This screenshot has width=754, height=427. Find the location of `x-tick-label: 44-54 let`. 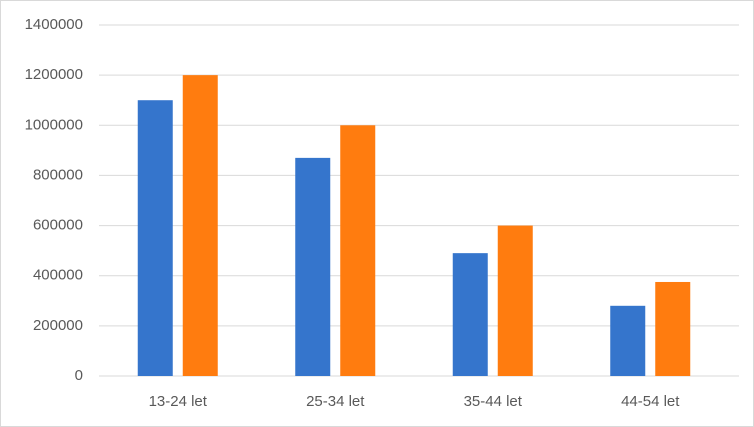

x-tick-label: 44-54 let is located at coordinates (650, 401).